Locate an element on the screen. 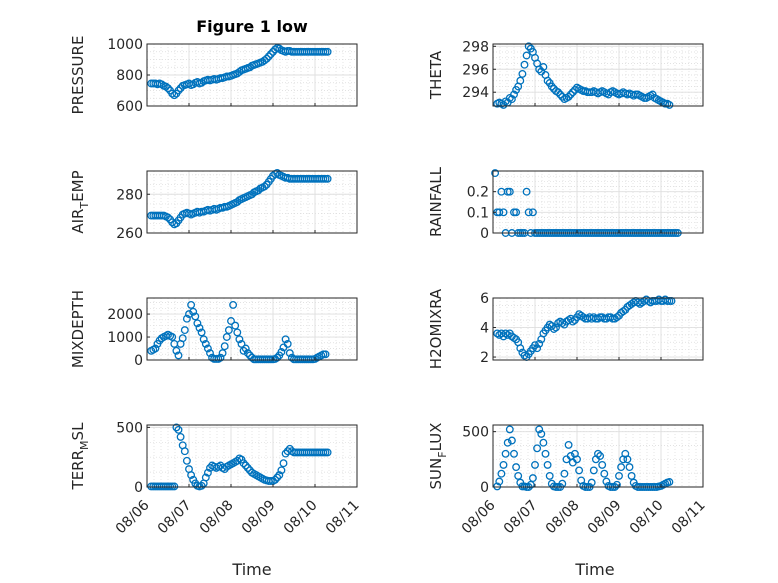  y-axis-label: TERRMSL is located at coordinates (80, 456).